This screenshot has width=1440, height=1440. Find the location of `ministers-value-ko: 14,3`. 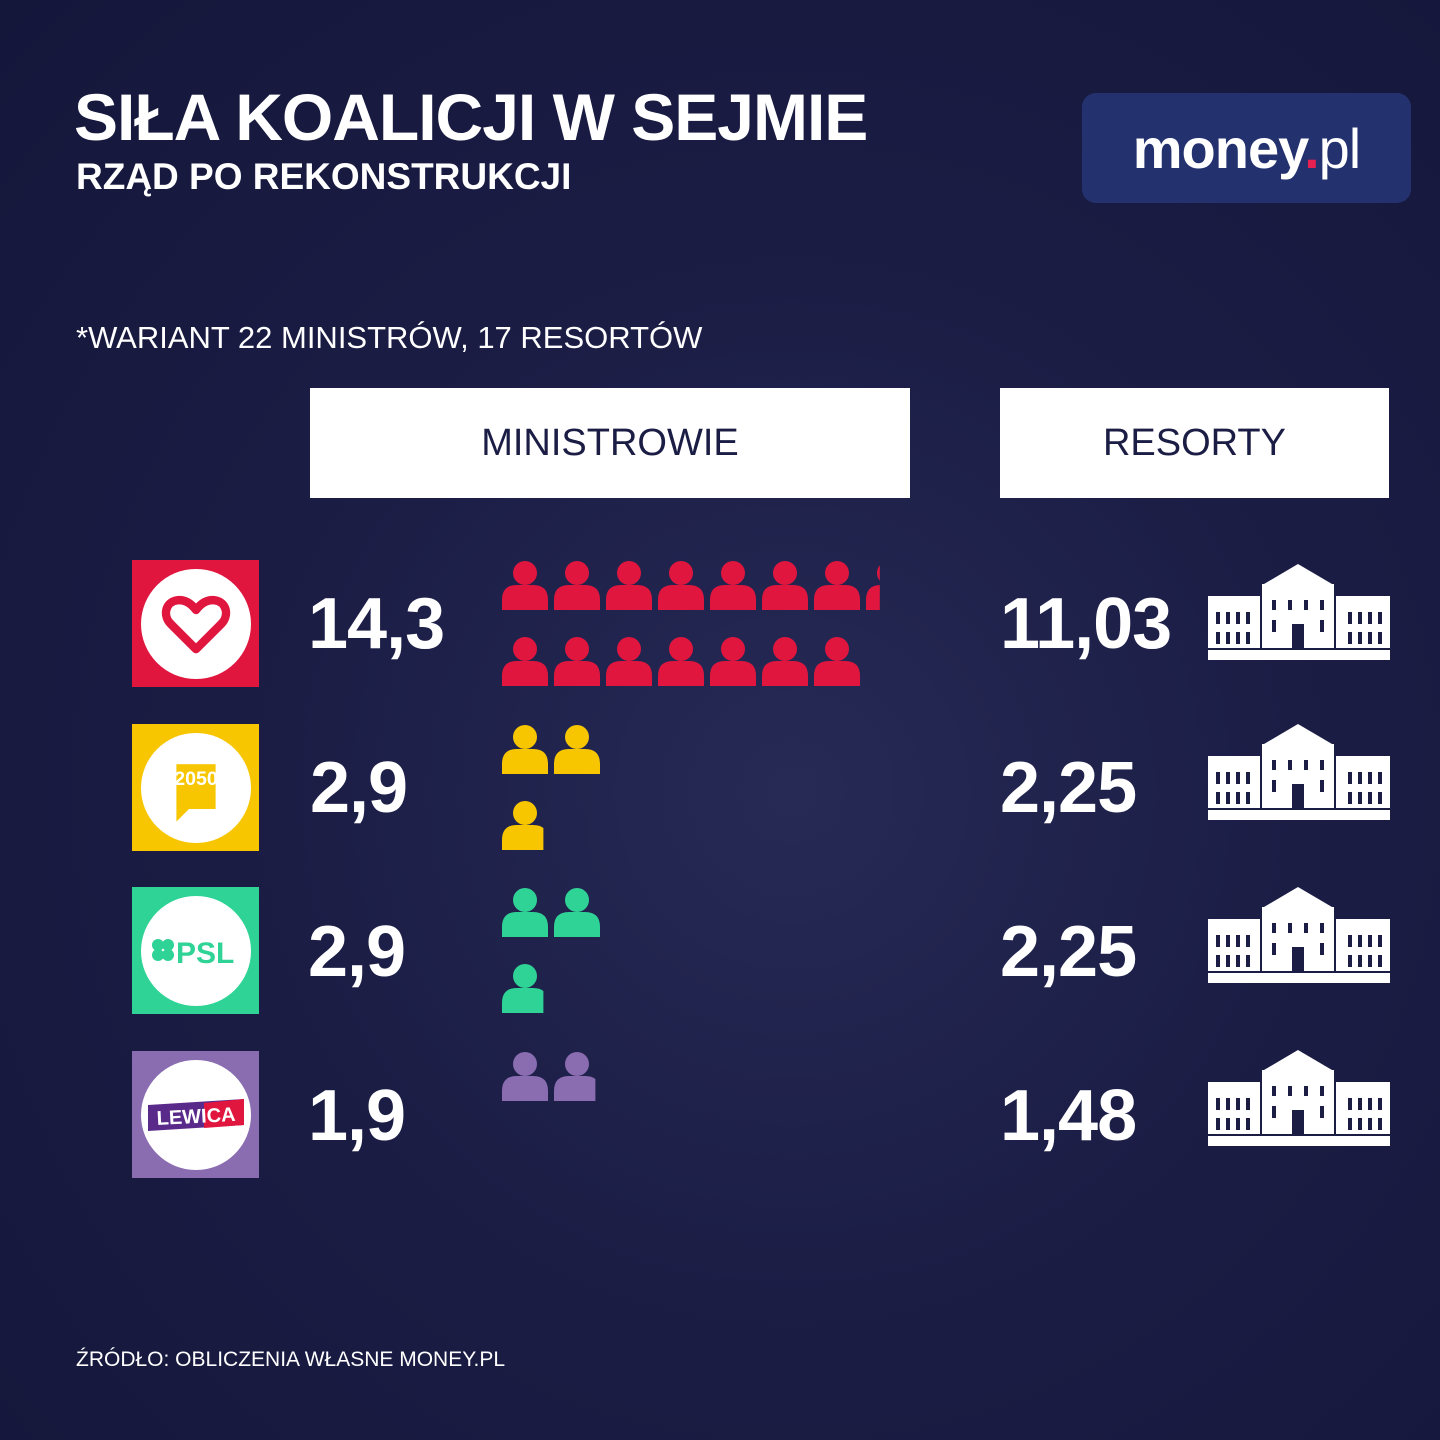

ministers-value-ko: 14,3 is located at coordinates (376, 624).